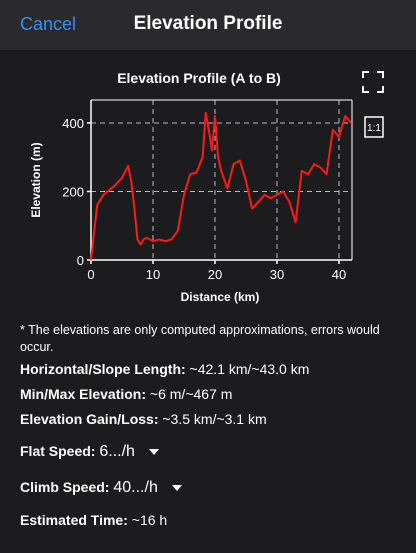 The height and width of the screenshot is (553, 416). What do you see at coordinates (65, 487) in the screenshot?
I see `climb-speed-label: Climb Speed:` at bounding box center [65, 487].